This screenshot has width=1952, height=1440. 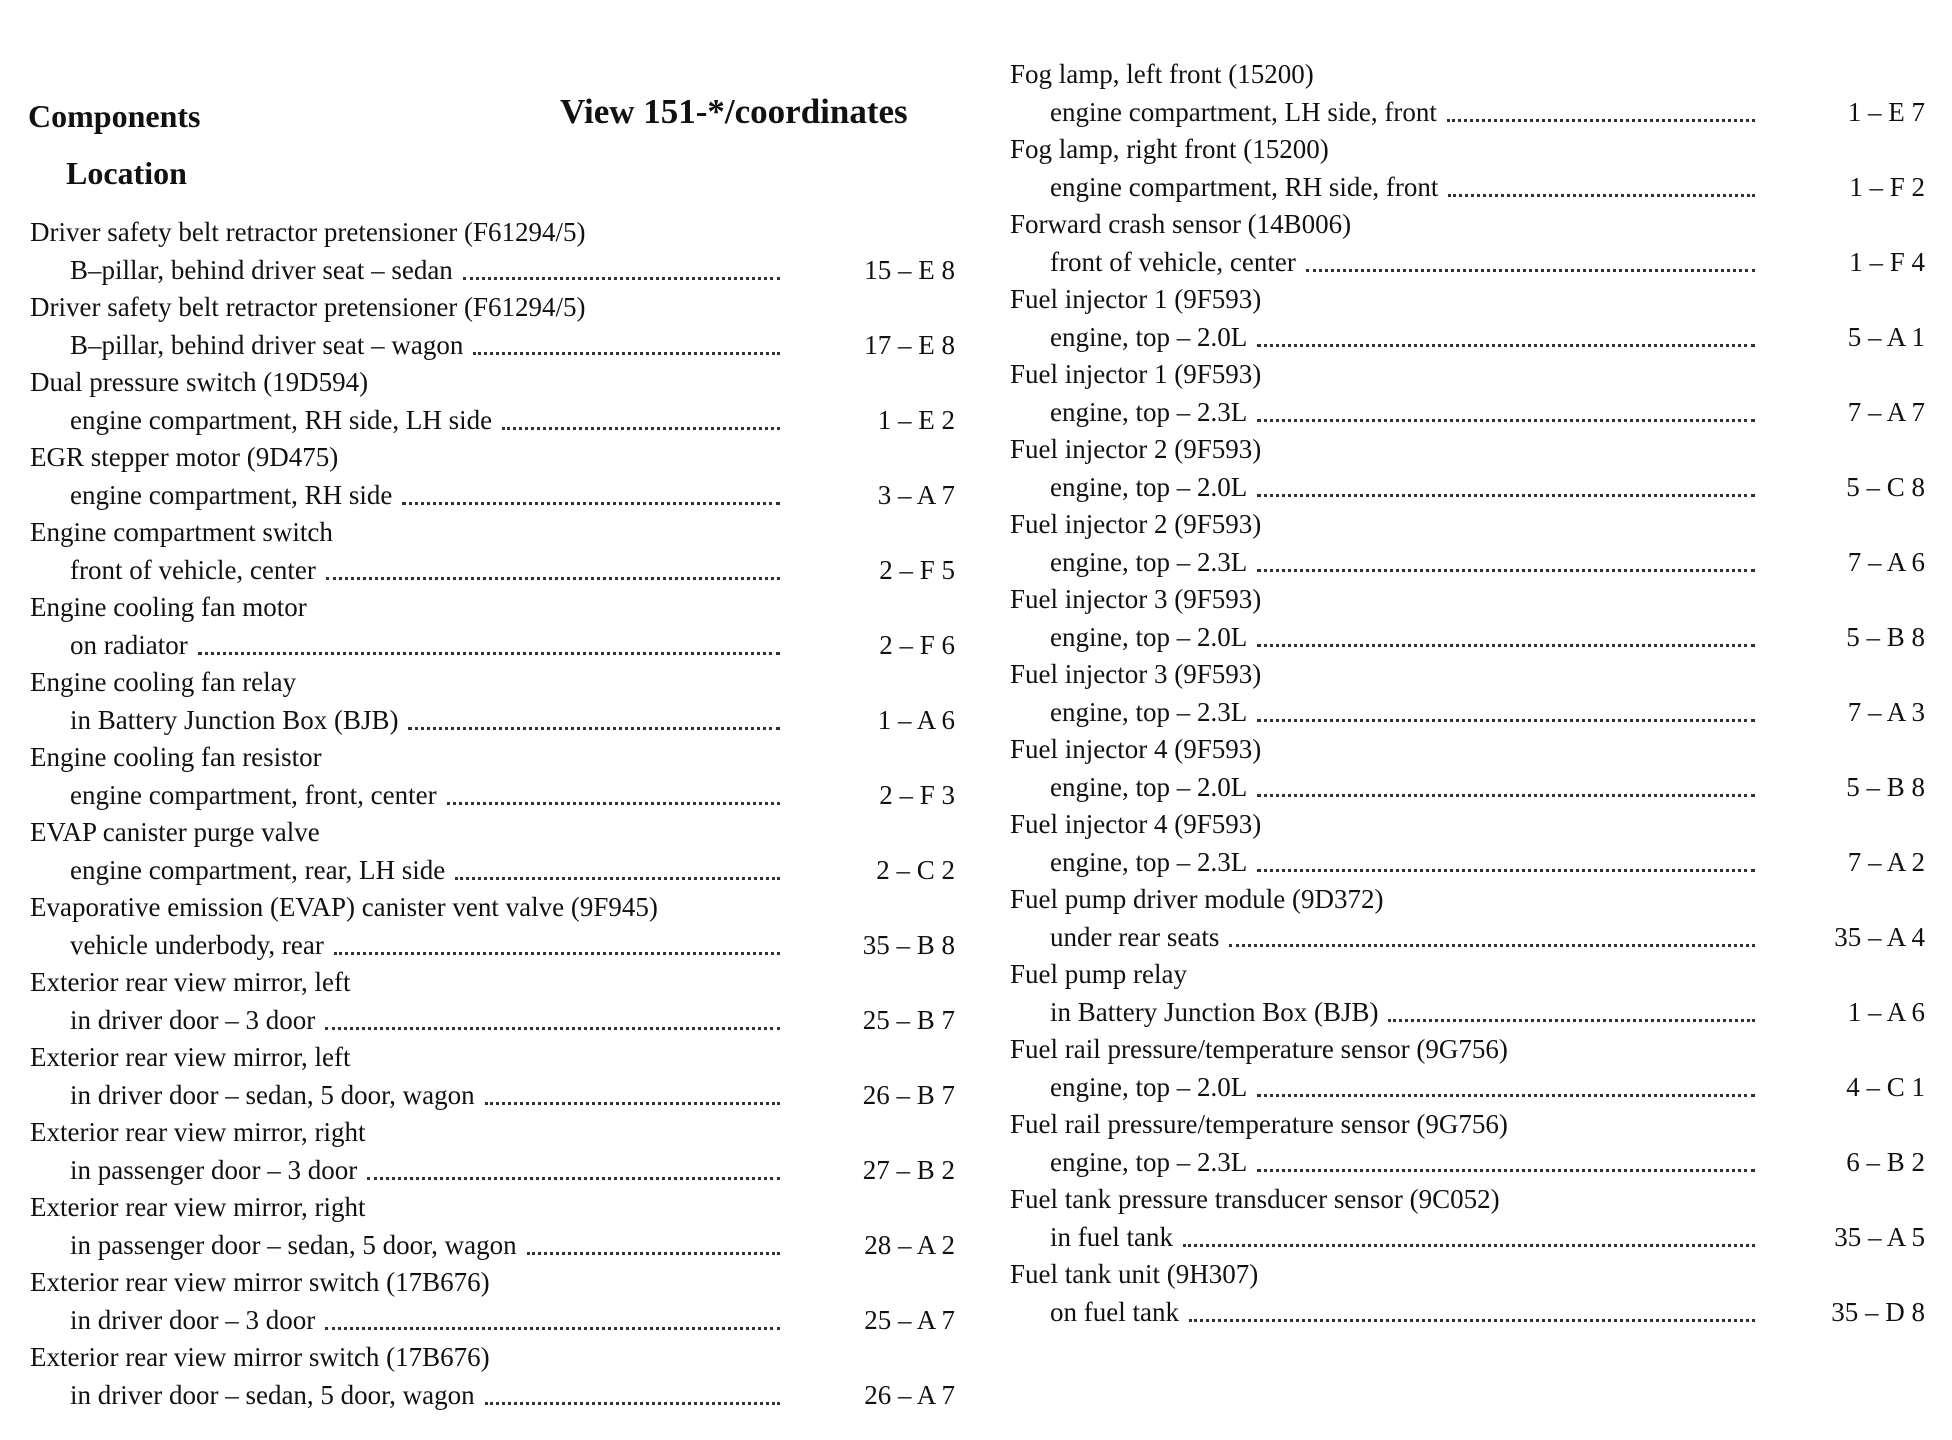 What do you see at coordinates (492, 1321) in the screenshot?
I see `entry-row: in driver door – 3 door 25 – A 7` at bounding box center [492, 1321].